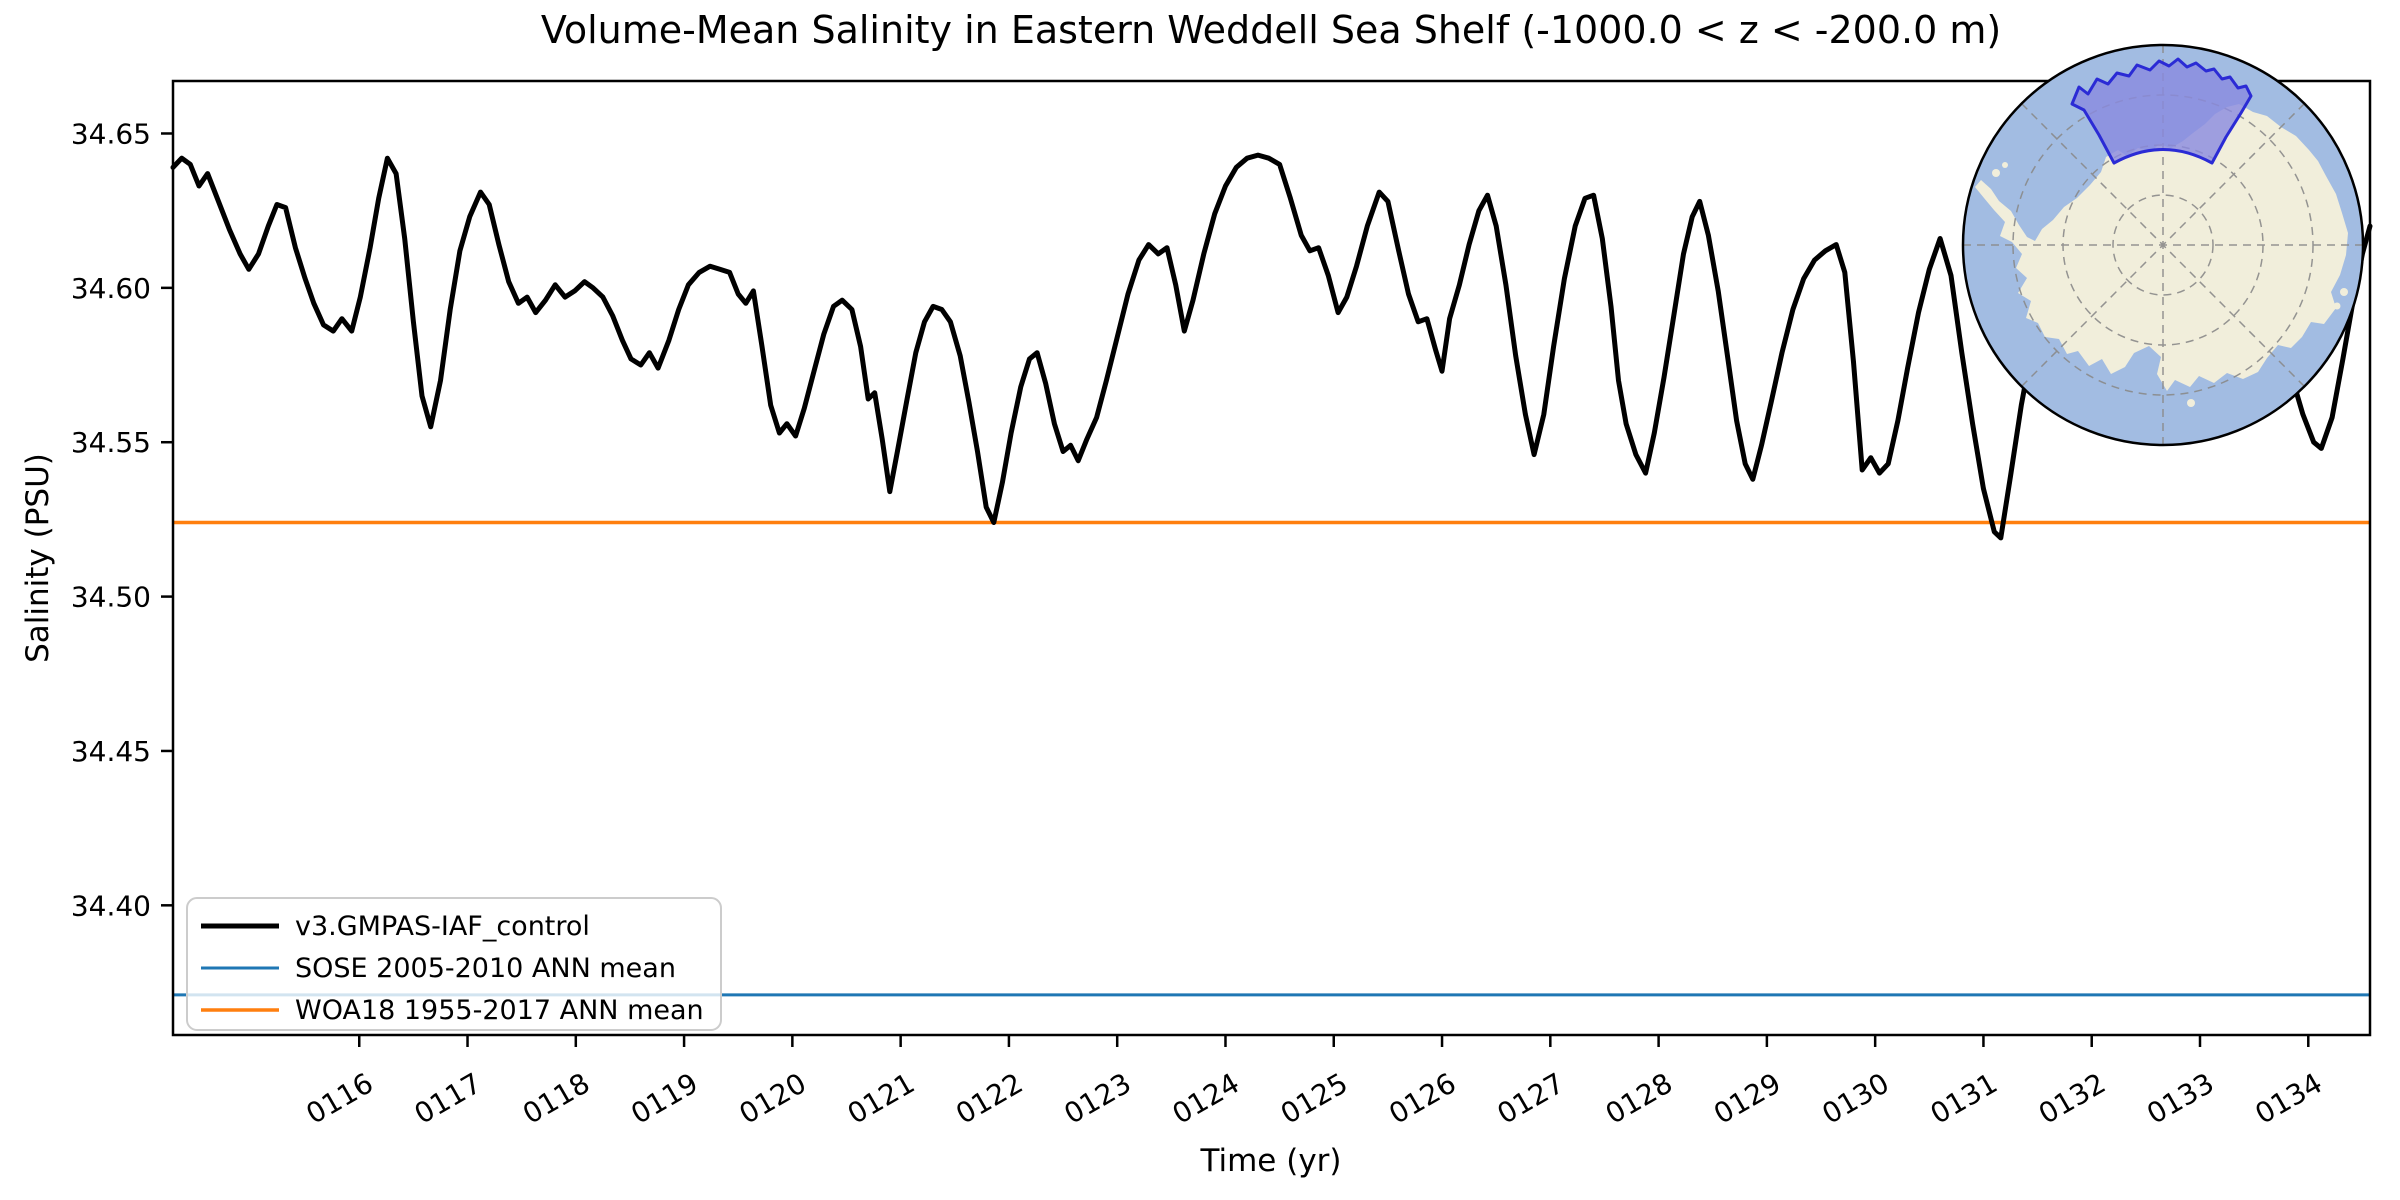 This screenshot has height=1200, width=2400. Describe the element at coordinates (773, 1098) in the screenshot. I see `x-tick-label: 0120` at that location.